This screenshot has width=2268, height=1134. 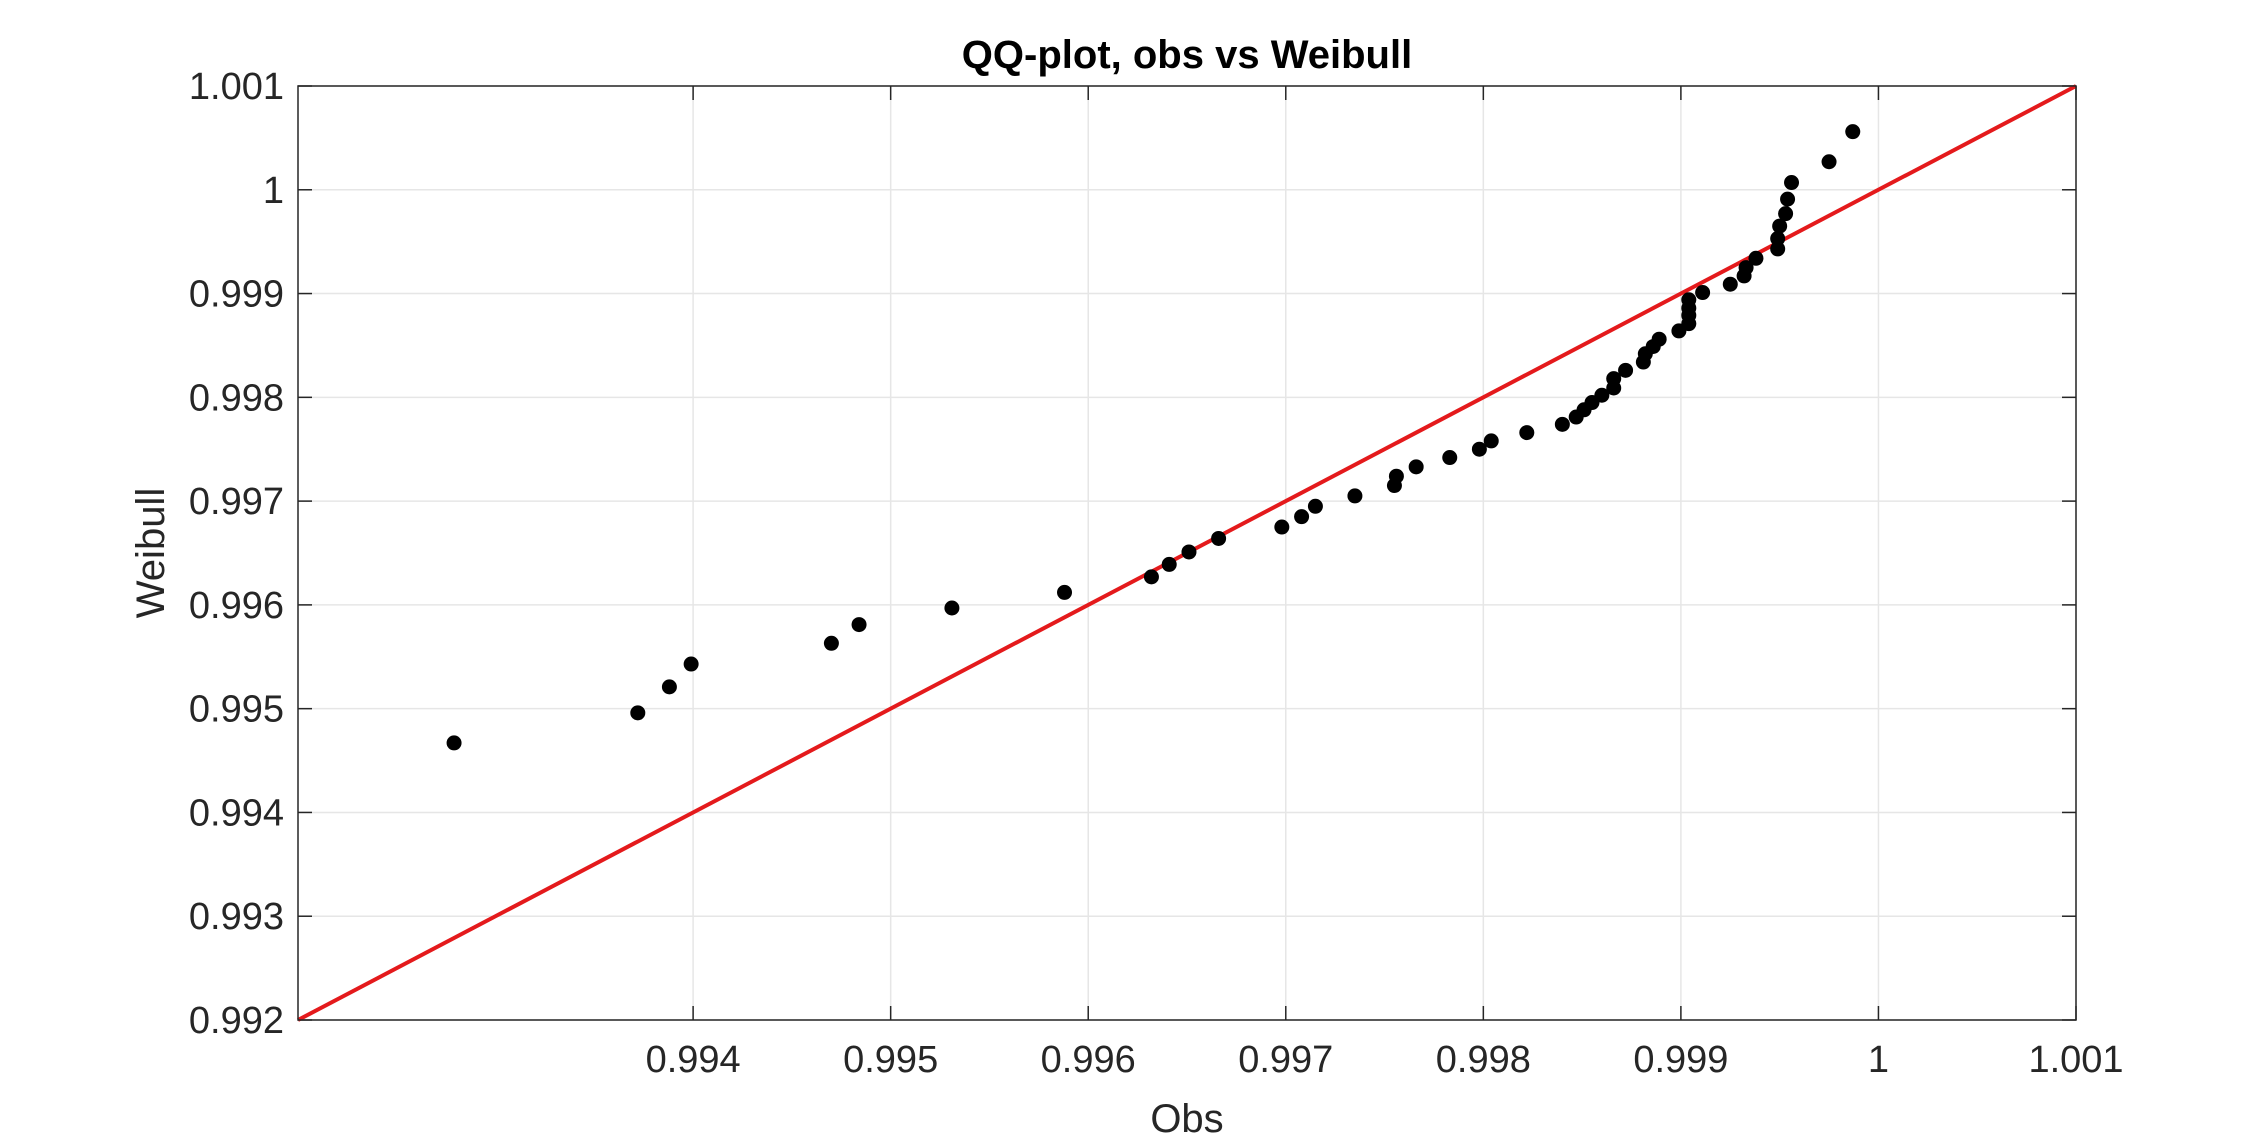 What do you see at coordinates (236, 87) in the screenshot?
I see `y-tick-label: 1.001` at bounding box center [236, 87].